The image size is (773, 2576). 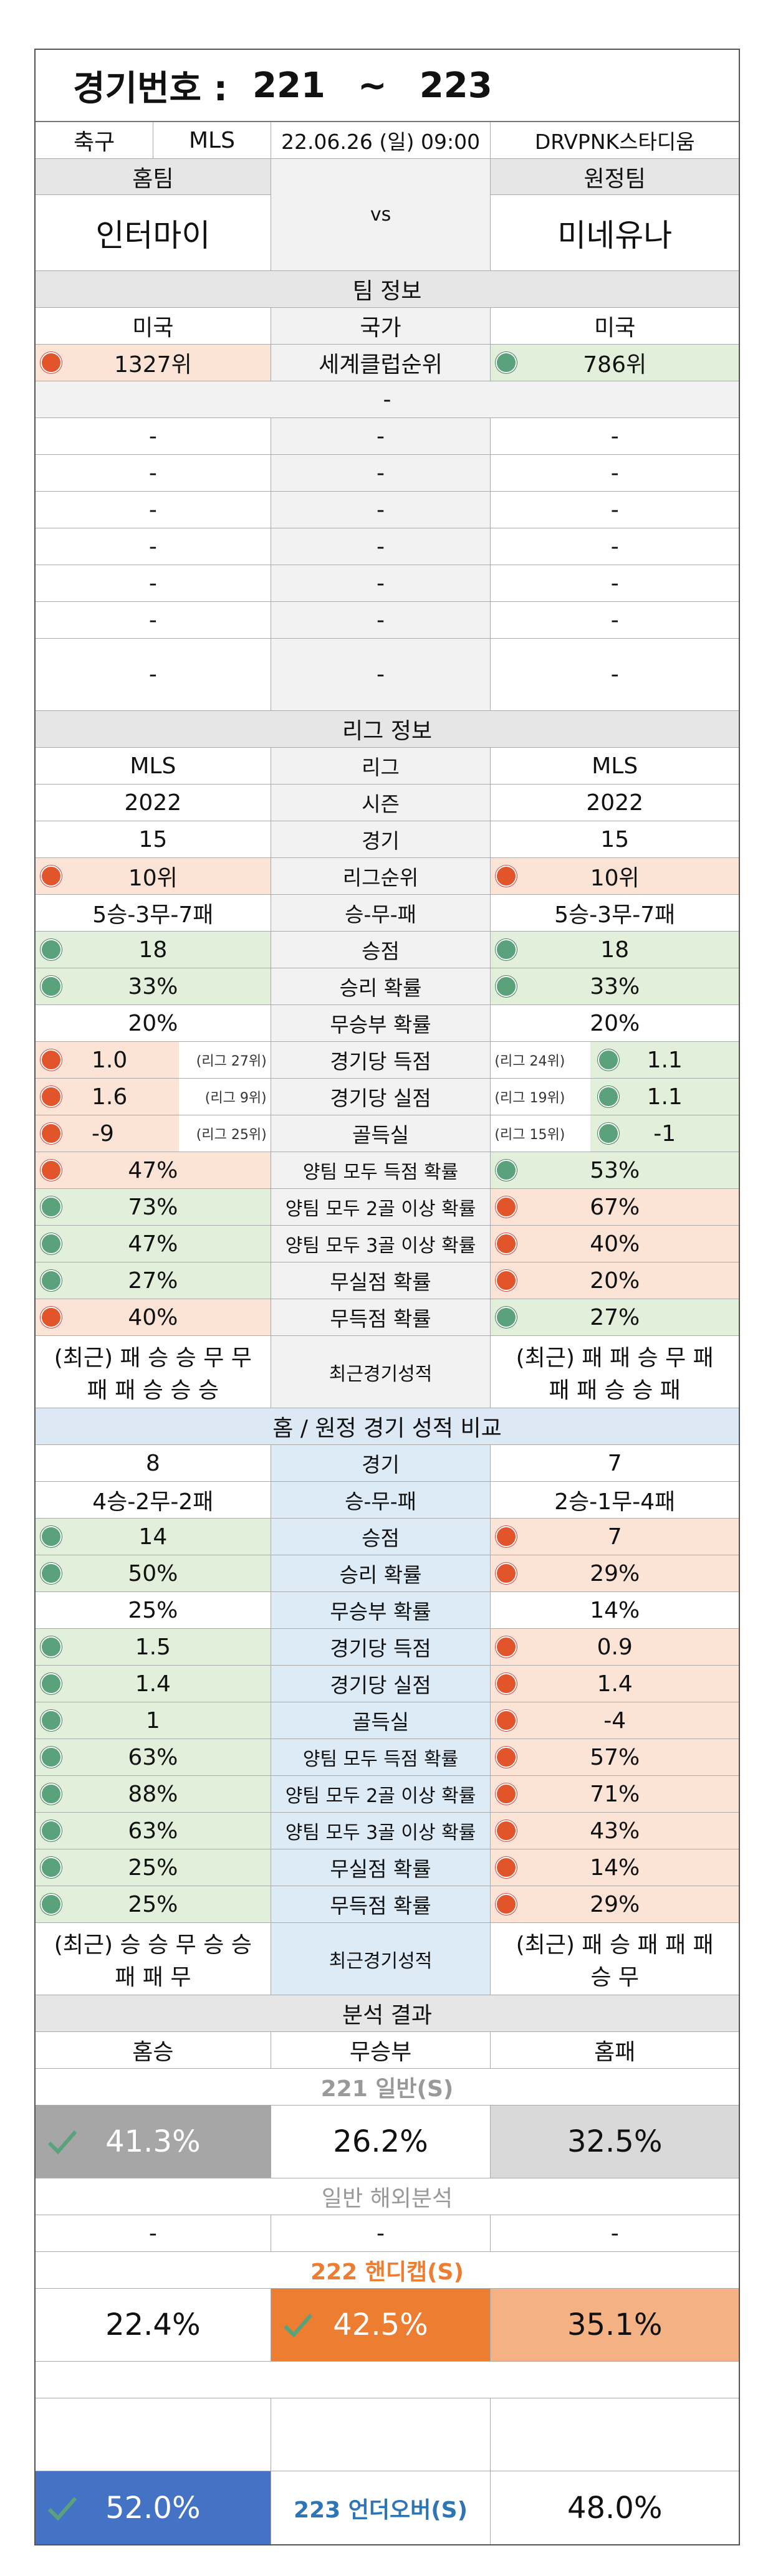 What do you see at coordinates (153, 177) in the screenshot?
I see `home-team-label: 홈팀` at bounding box center [153, 177].